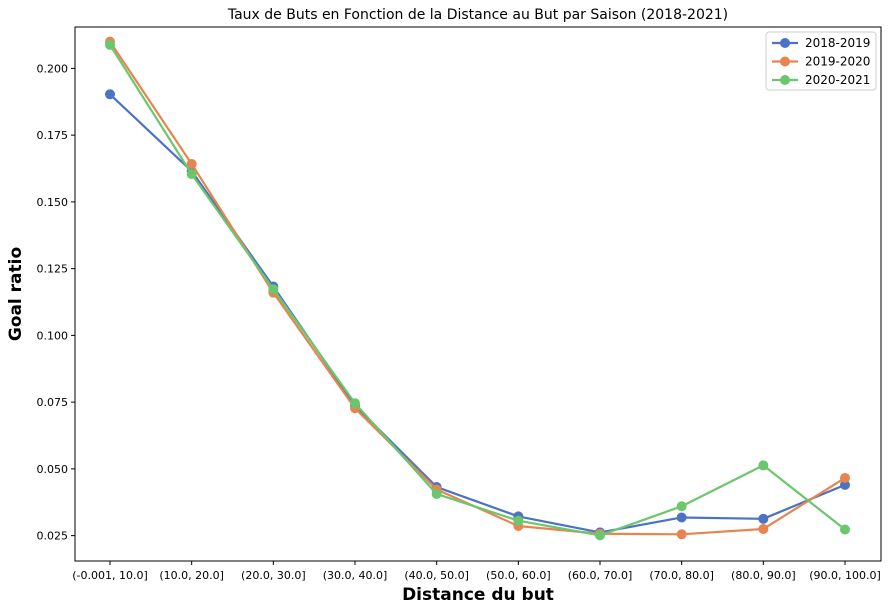 The width and height of the screenshot is (891, 612). What do you see at coordinates (53, 68) in the screenshot?
I see `y-tick-label: 0.200` at bounding box center [53, 68].